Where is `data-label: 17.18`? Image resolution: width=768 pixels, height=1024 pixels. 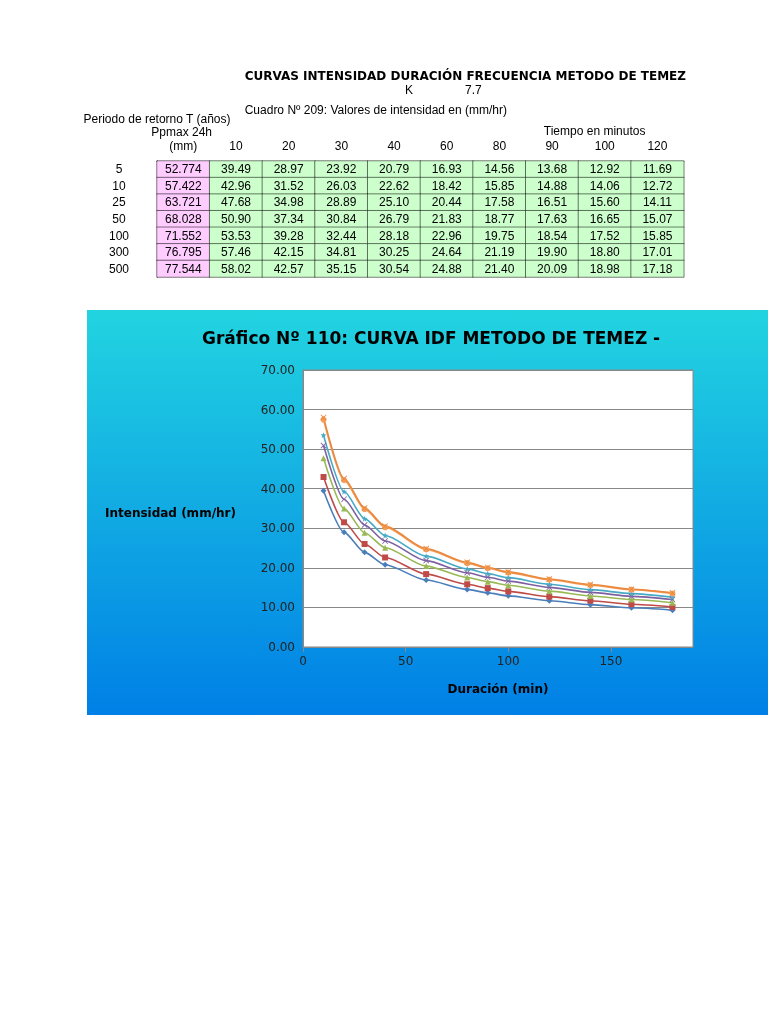 data-label: 17.18 is located at coordinates (657, 268).